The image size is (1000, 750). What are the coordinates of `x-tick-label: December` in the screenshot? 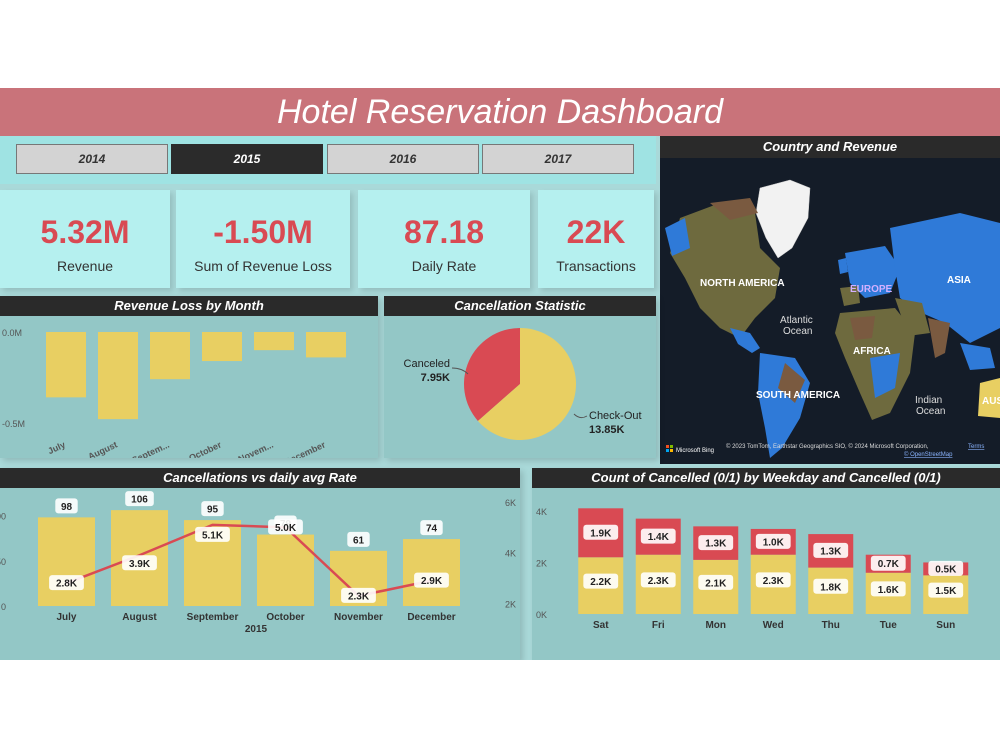 It's located at (305, 448).